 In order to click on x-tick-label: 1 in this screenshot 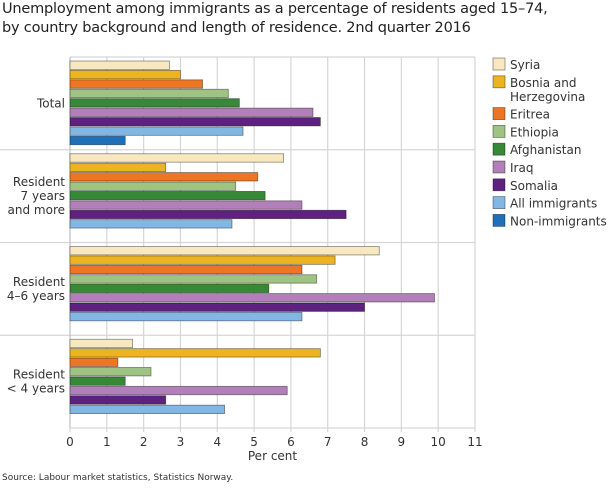, I will do `click(107, 442)`.